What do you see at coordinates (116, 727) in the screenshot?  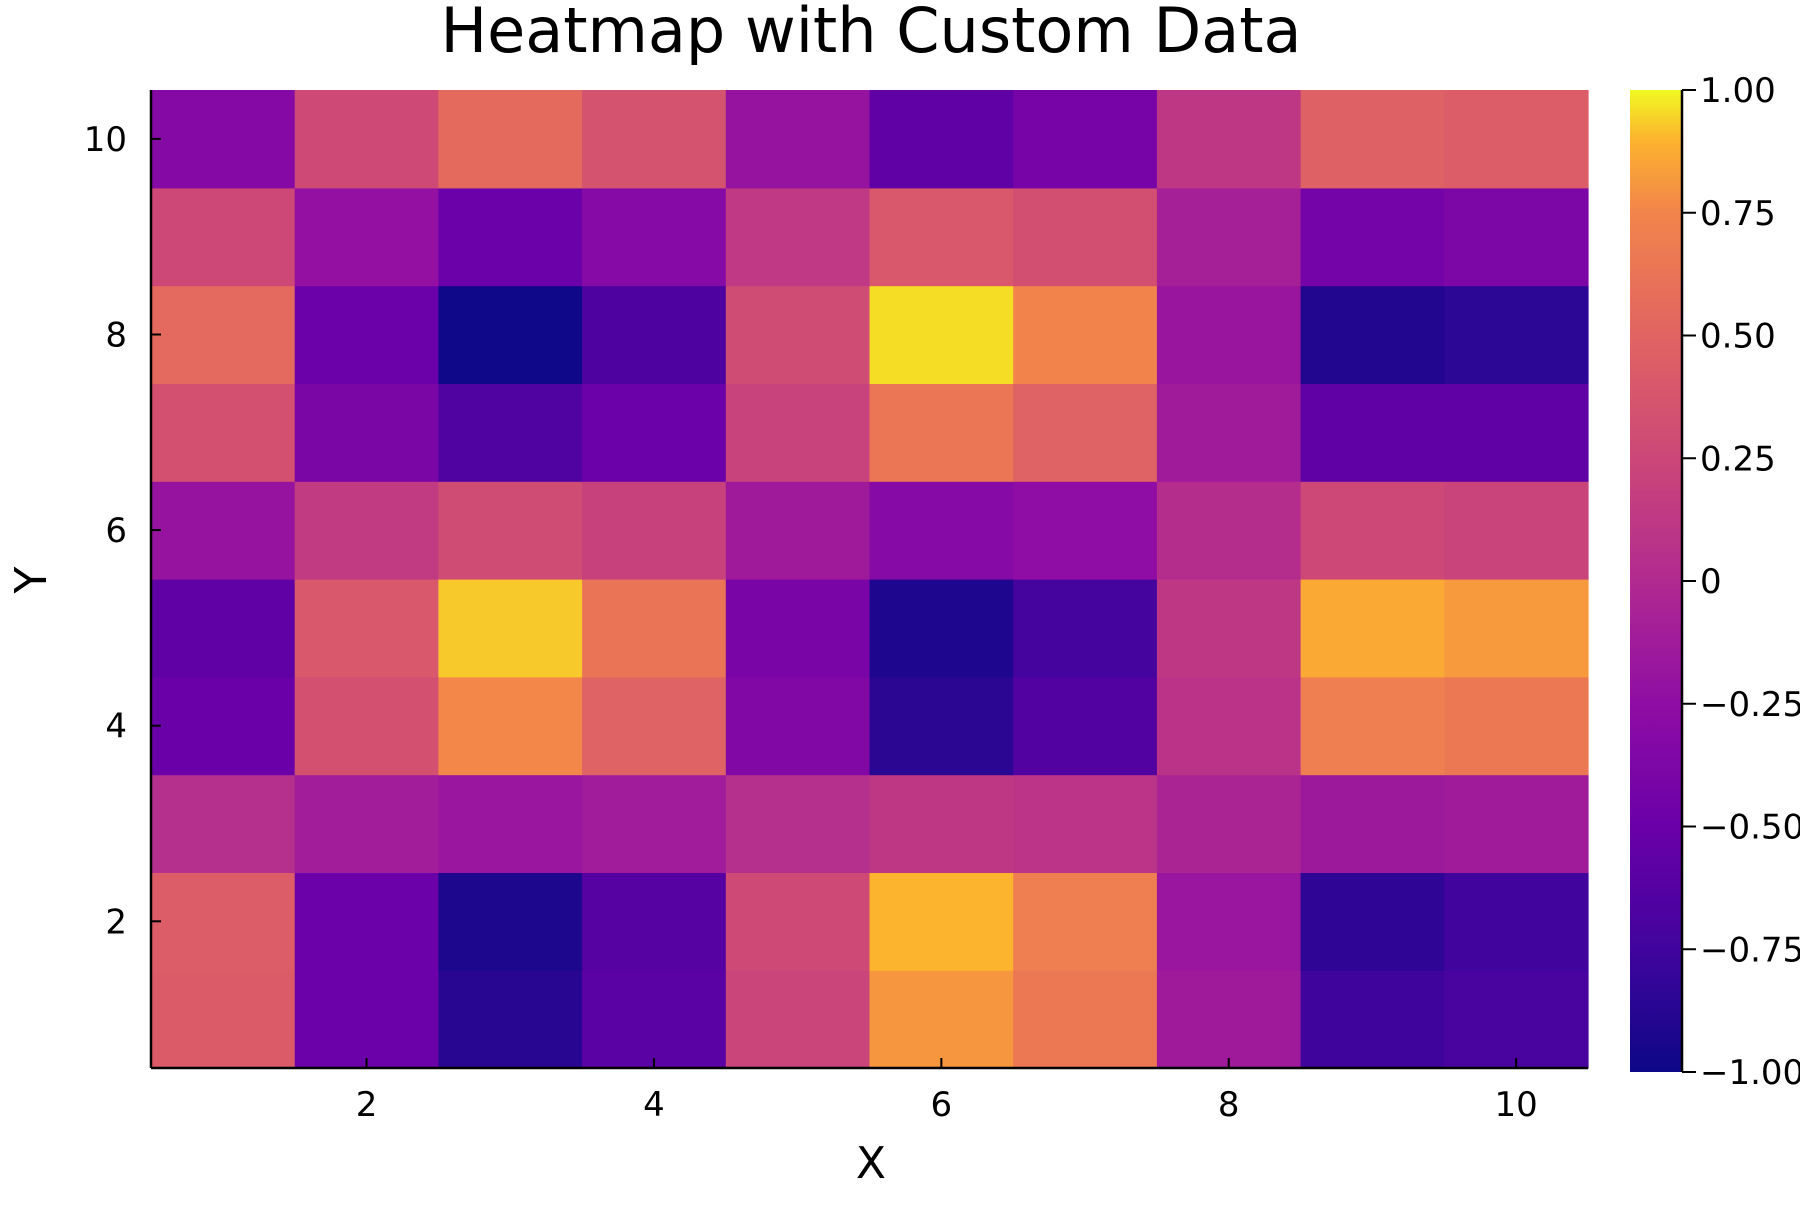 I see `y-tick-label: 4` at bounding box center [116, 727].